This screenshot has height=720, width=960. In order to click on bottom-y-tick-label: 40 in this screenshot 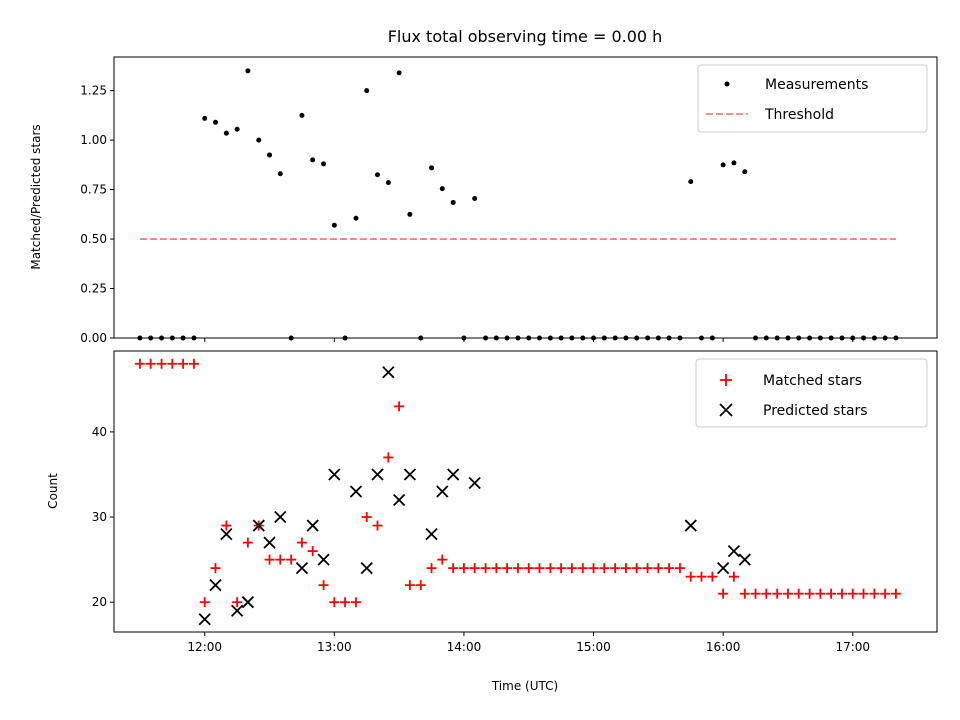, I will do `click(99, 432)`.